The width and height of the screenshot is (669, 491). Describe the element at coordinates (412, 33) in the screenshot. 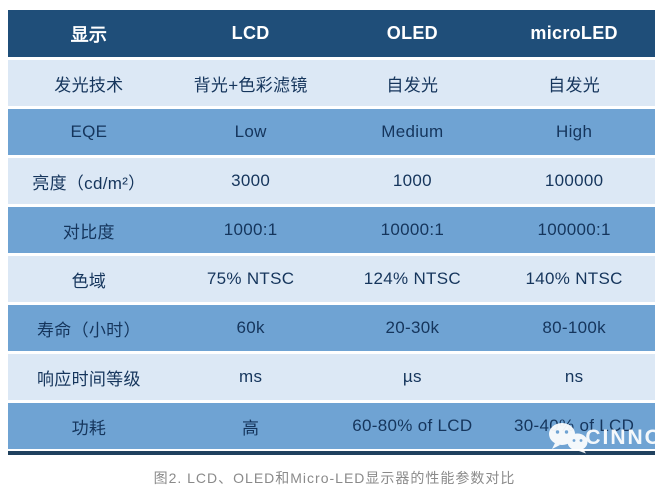

I see `column-header-oled: OLED` at that location.